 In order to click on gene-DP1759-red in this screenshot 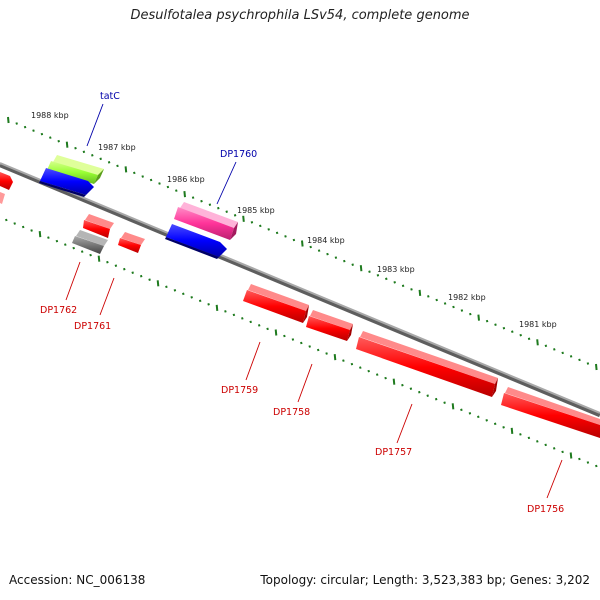, I will do `click(276, 303)`.